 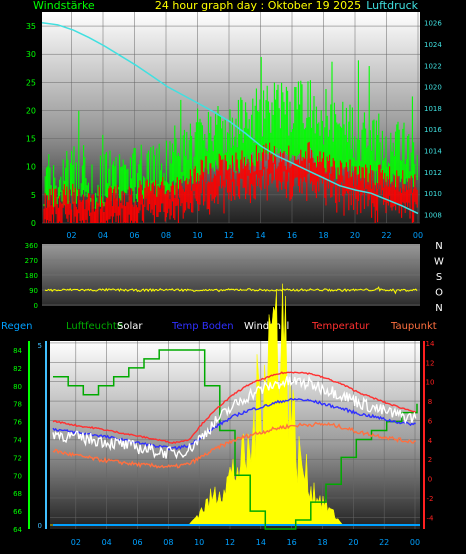 I want to click on legend-item: Temperatur, so click(x=340, y=326).